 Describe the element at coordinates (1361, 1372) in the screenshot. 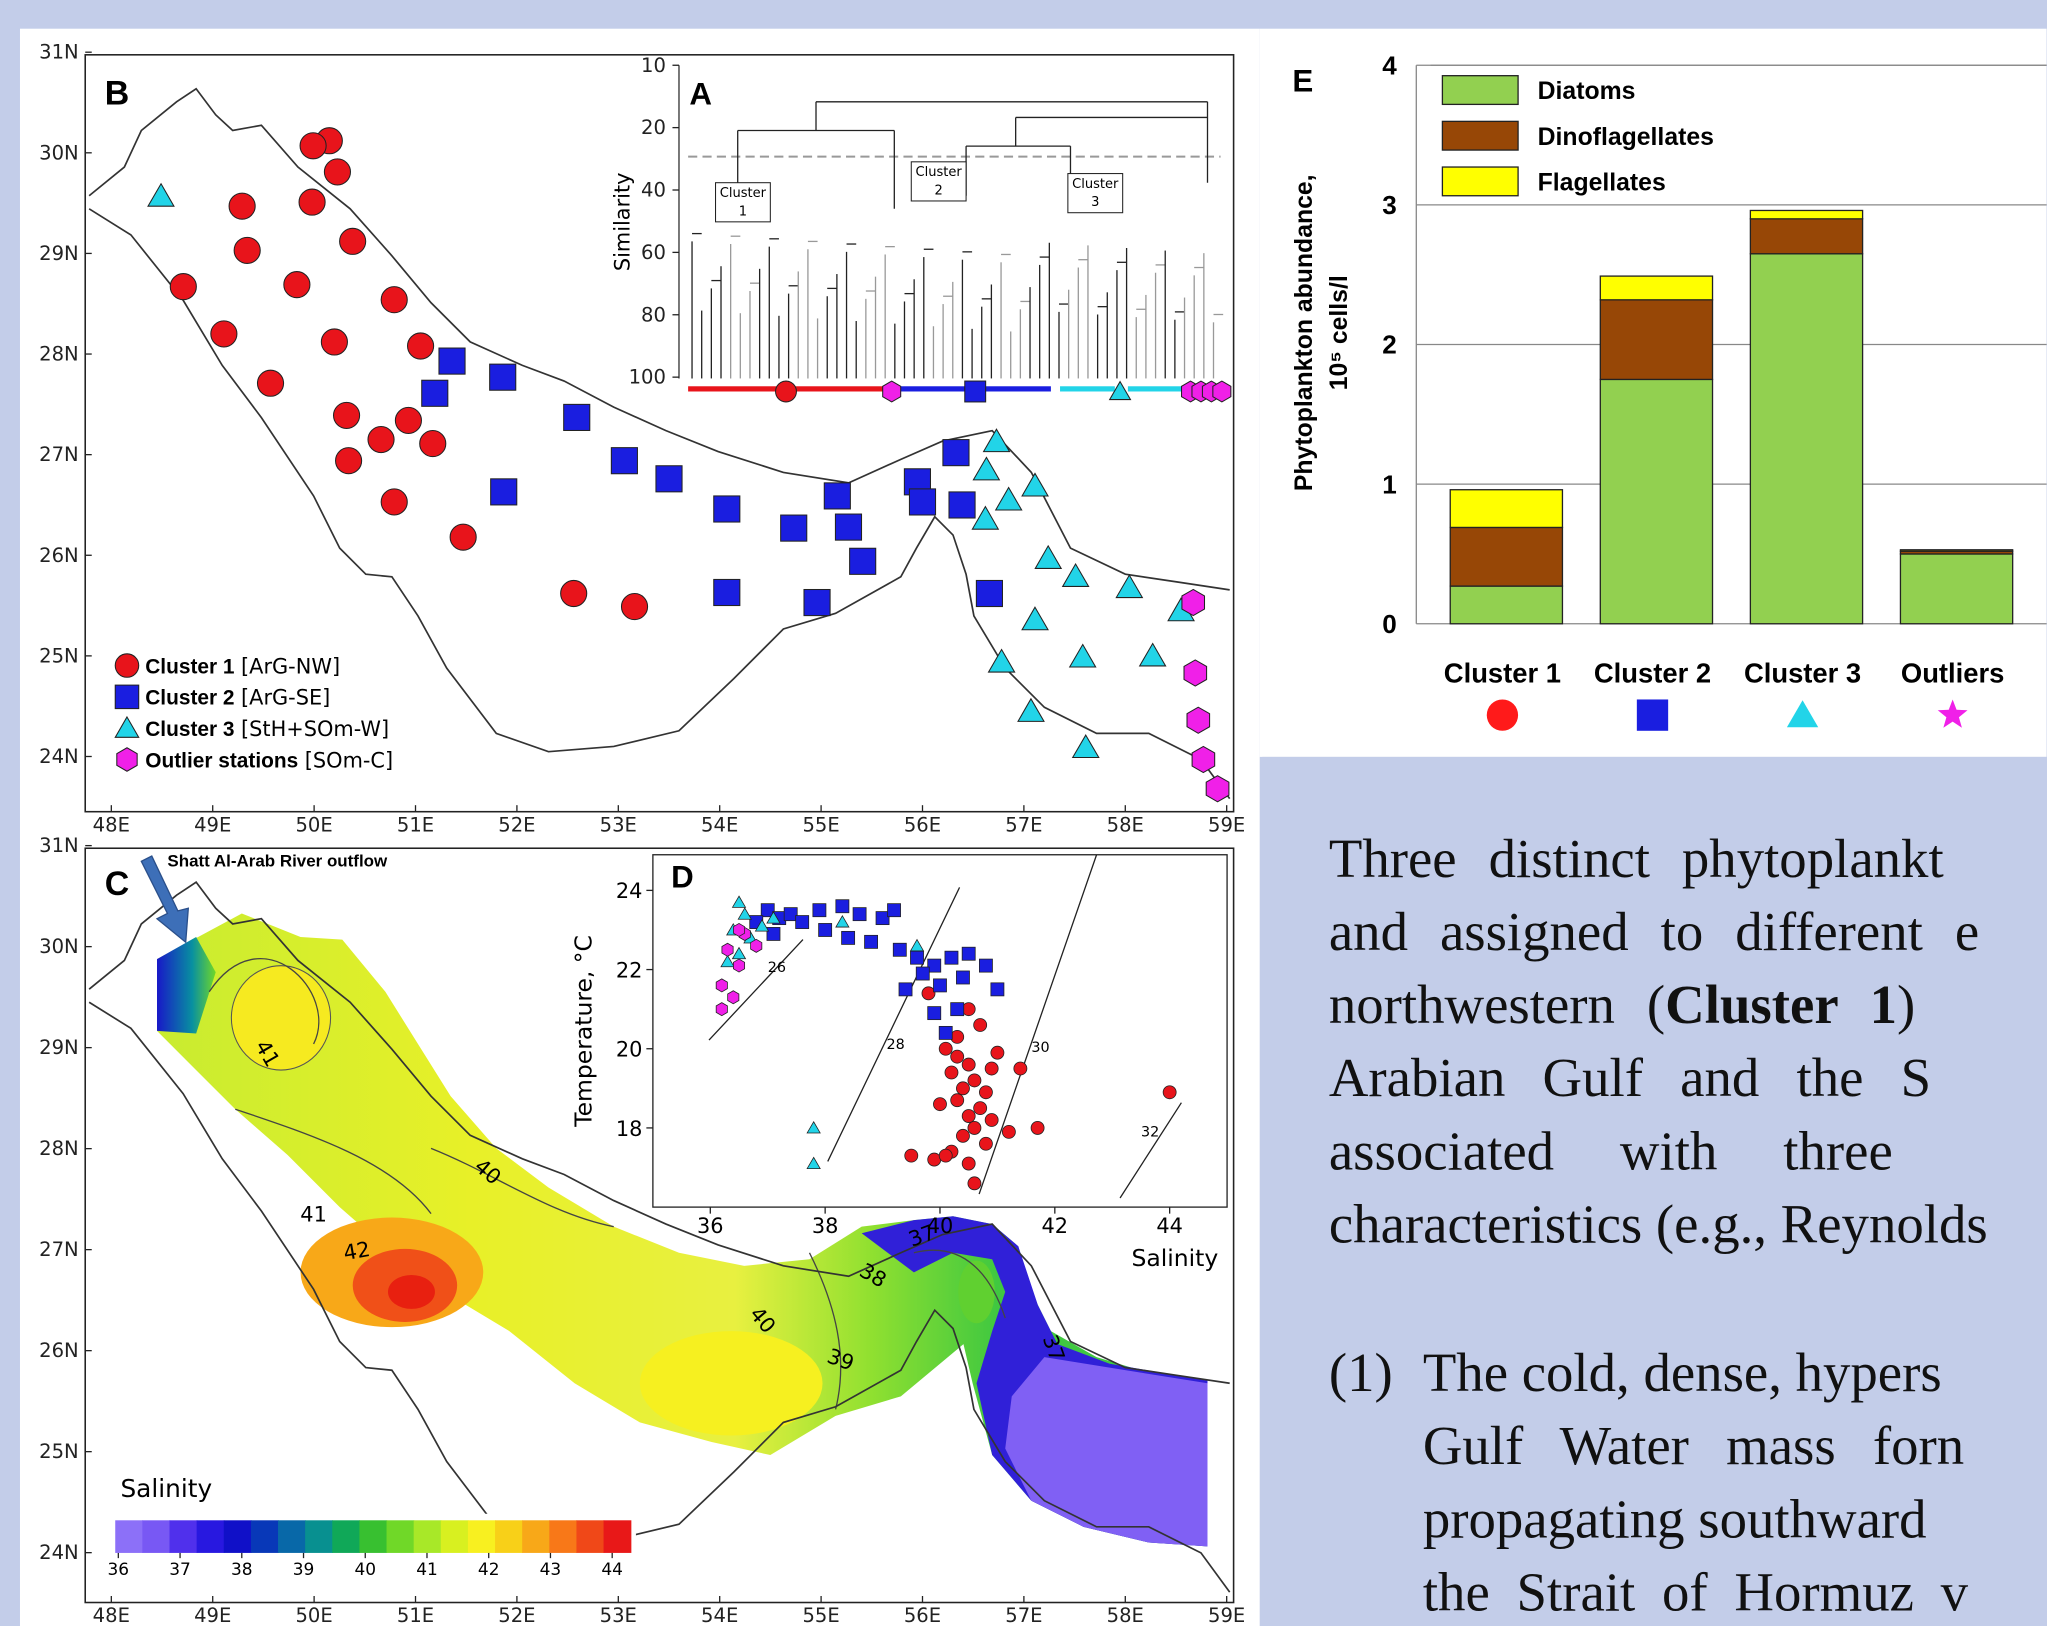

I see `list-marker: (1)` at that location.